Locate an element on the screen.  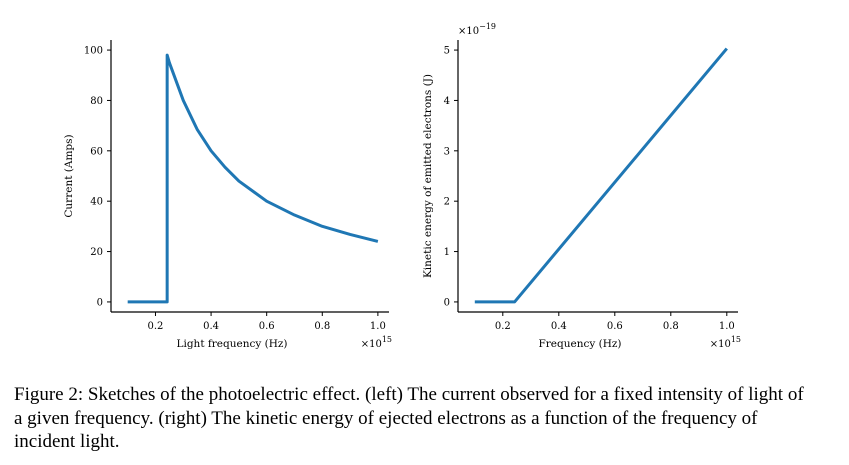
x-axis-label: Light frequency (Hz) is located at coordinates (232, 344).